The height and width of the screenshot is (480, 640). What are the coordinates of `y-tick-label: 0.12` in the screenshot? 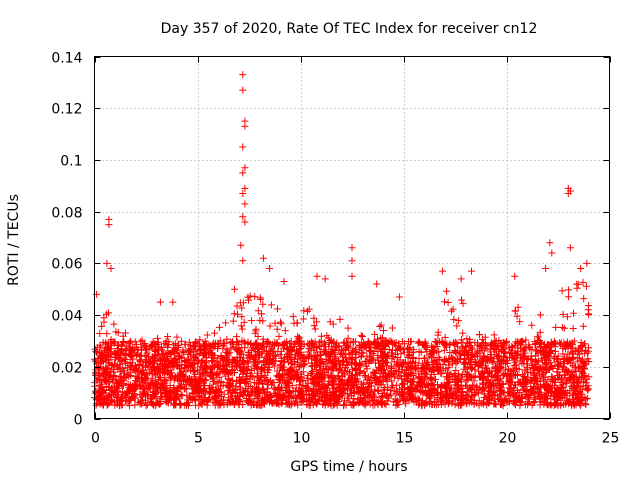 It's located at (66, 110).